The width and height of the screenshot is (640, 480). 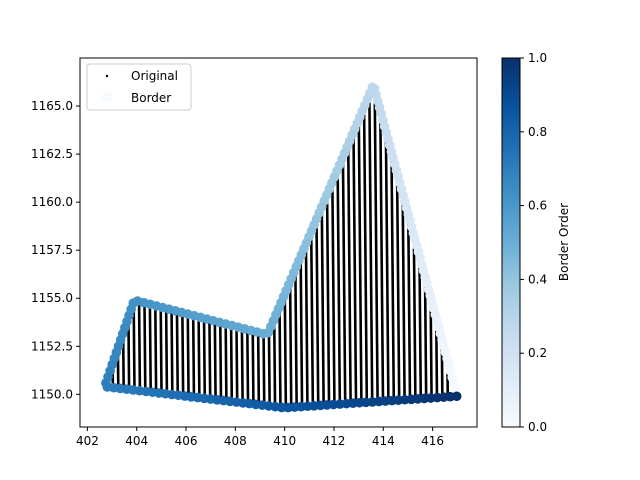 What do you see at coordinates (537, 427) in the screenshot?
I see `colorbar-tick-label: 0.0` at bounding box center [537, 427].